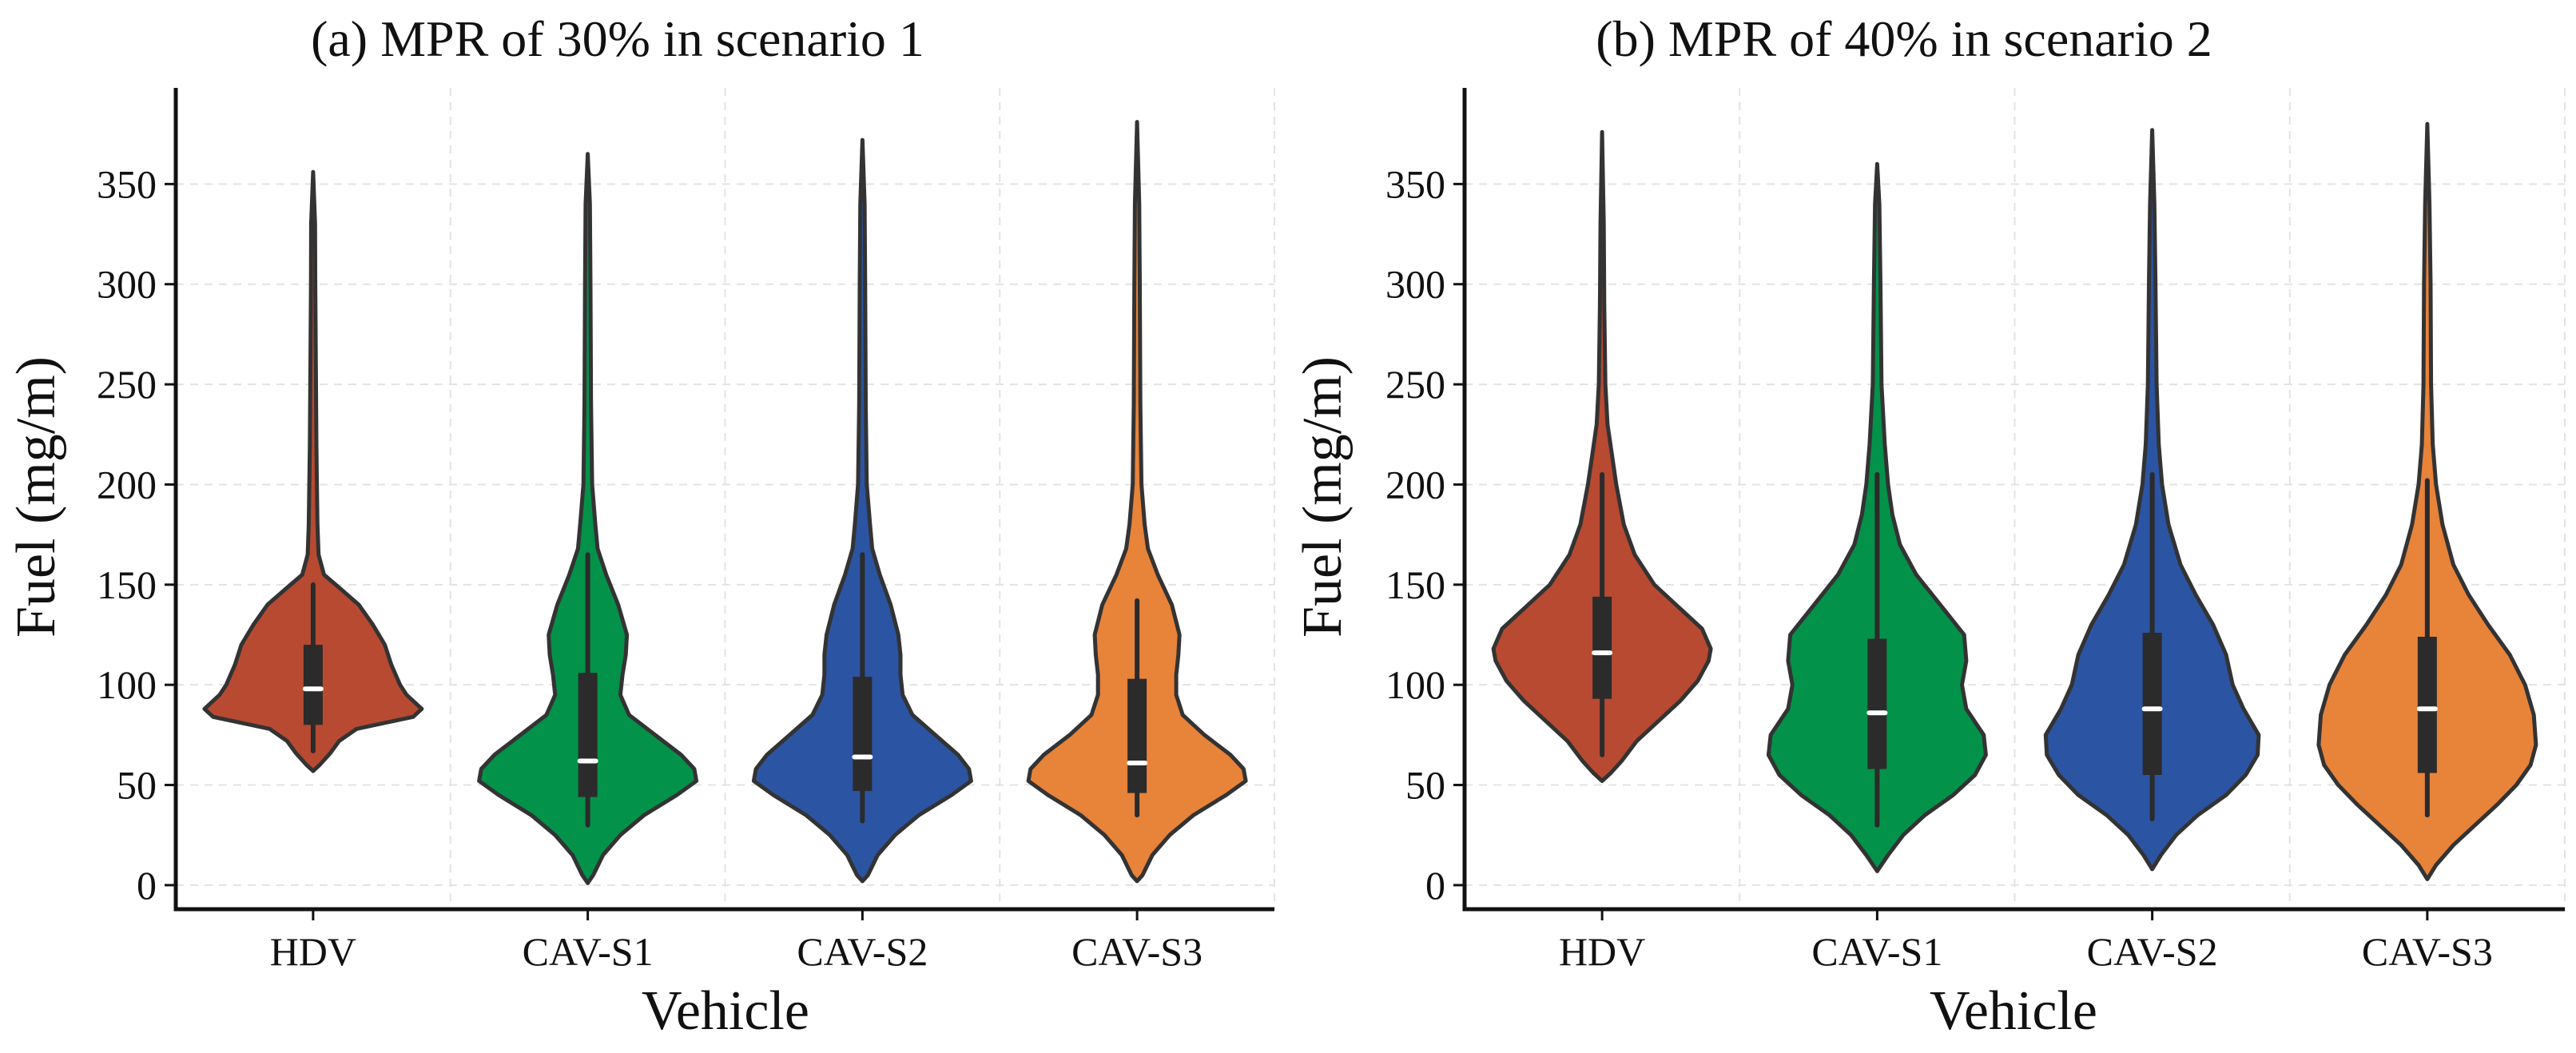 Image resolution: width=2576 pixels, height=1053 pixels. Describe the element at coordinates (617, 39) in the screenshot. I see `panel-a-title: (a) MPR of 30% in scenario 1` at that location.